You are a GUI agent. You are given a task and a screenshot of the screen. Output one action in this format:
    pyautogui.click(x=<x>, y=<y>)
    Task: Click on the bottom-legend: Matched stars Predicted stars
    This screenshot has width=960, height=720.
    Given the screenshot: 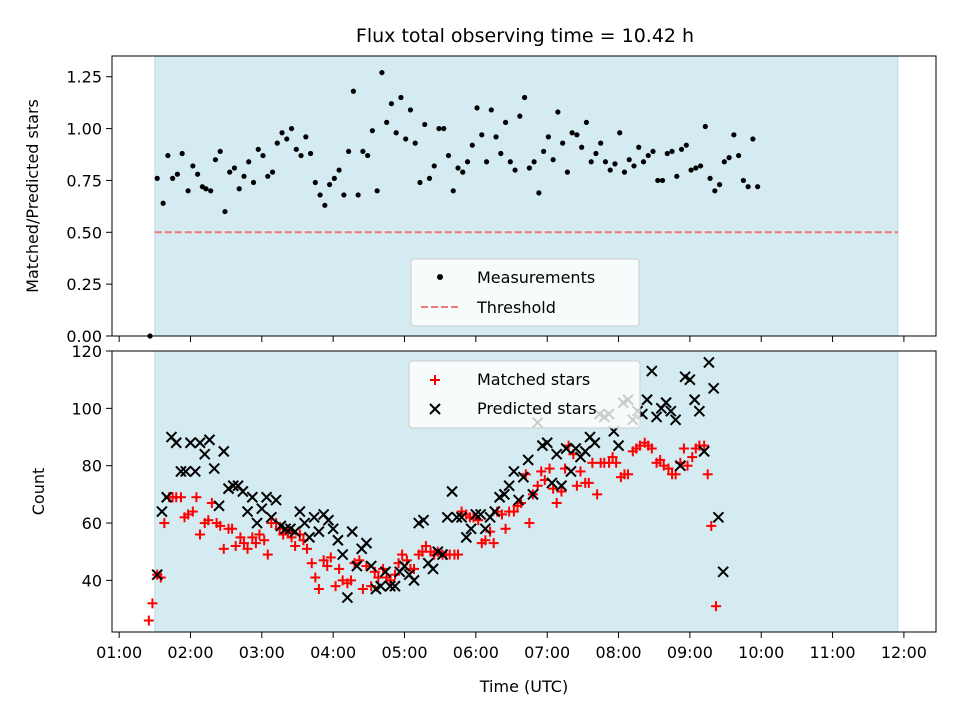 What is the action you would take?
    pyautogui.click(x=524, y=394)
    